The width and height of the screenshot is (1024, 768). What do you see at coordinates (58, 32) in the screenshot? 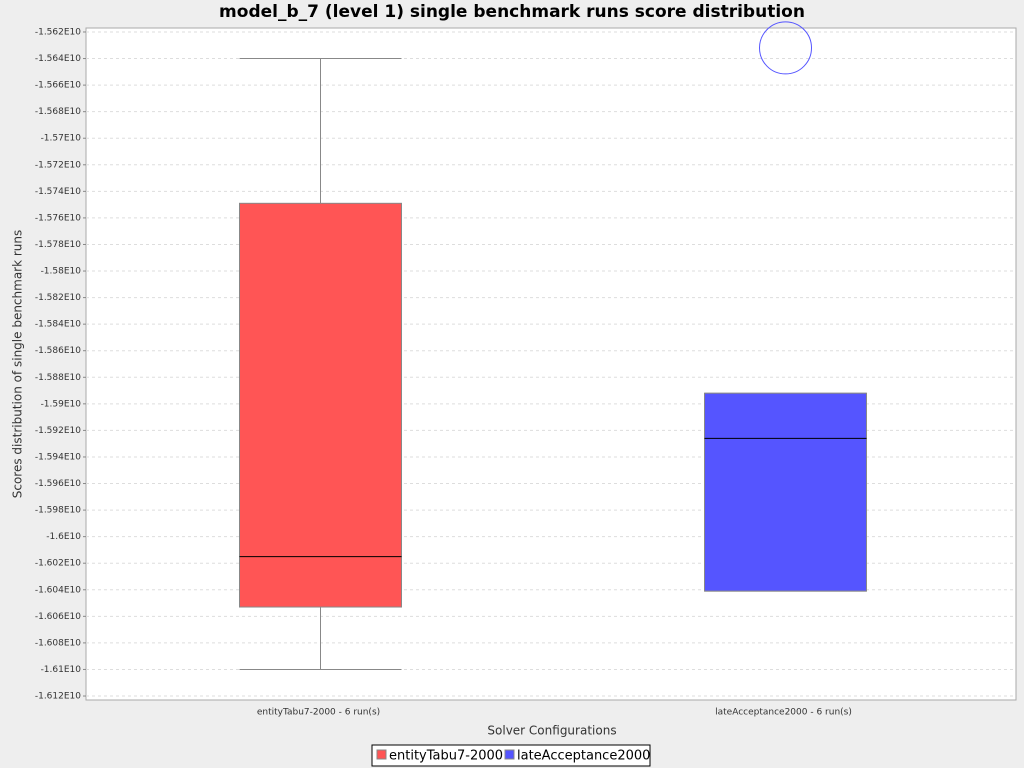
I see `y-tick-label: -1.562E10` at bounding box center [58, 32].